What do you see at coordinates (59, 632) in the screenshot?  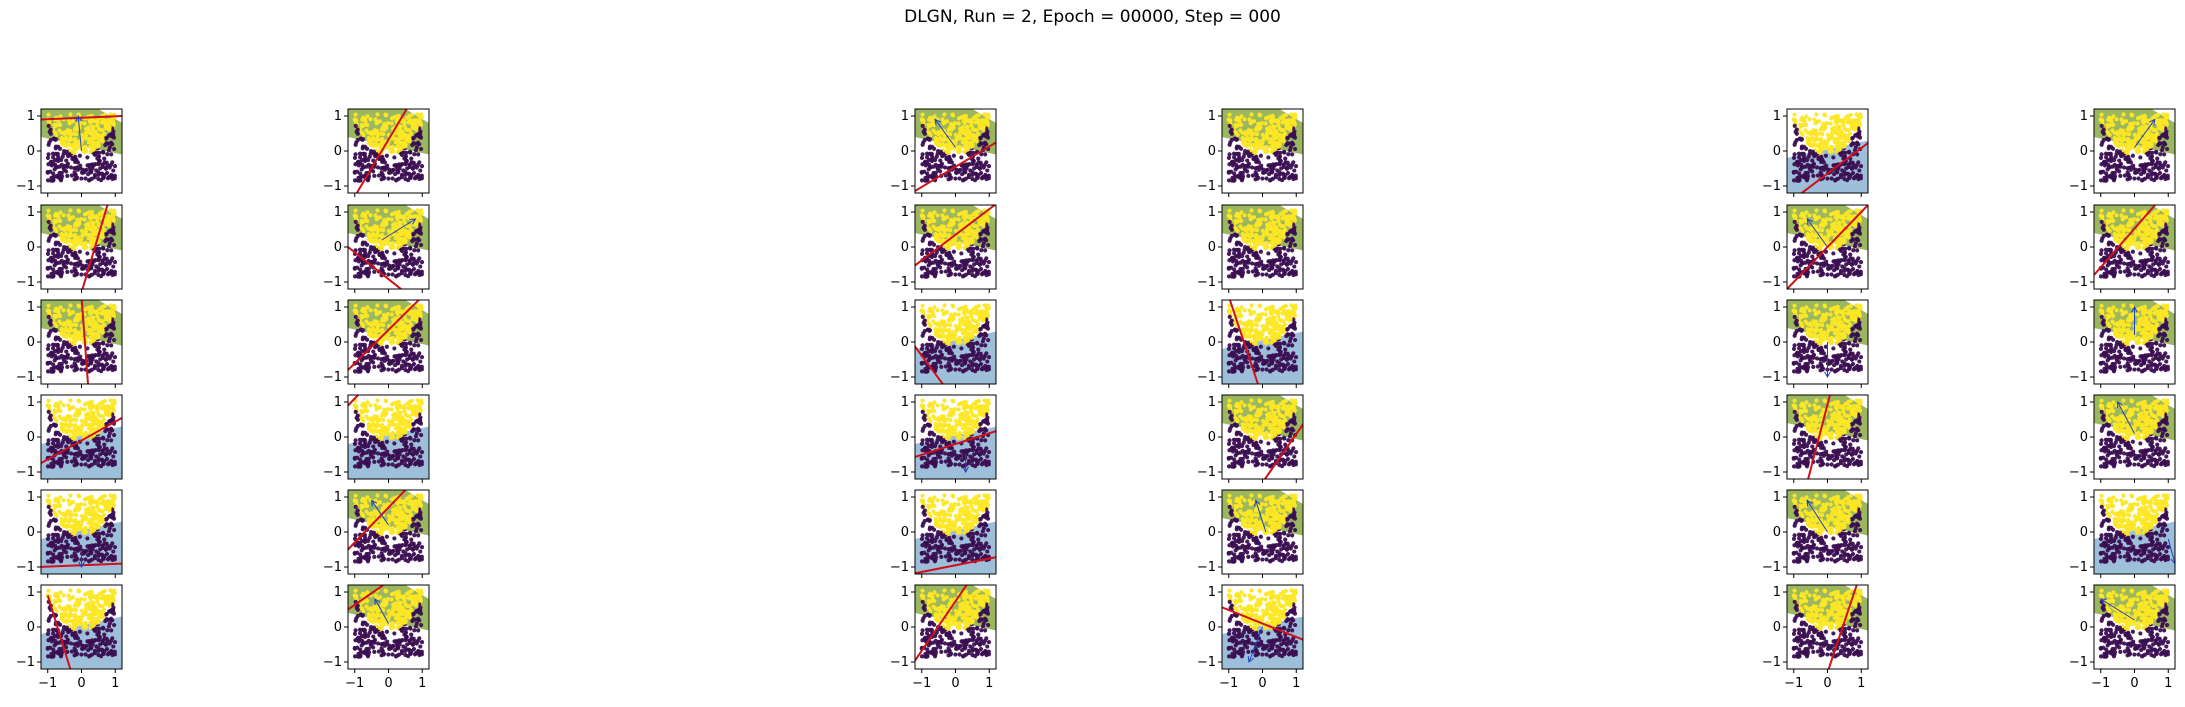 I see `boundary-line` at bounding box center [59, 632].